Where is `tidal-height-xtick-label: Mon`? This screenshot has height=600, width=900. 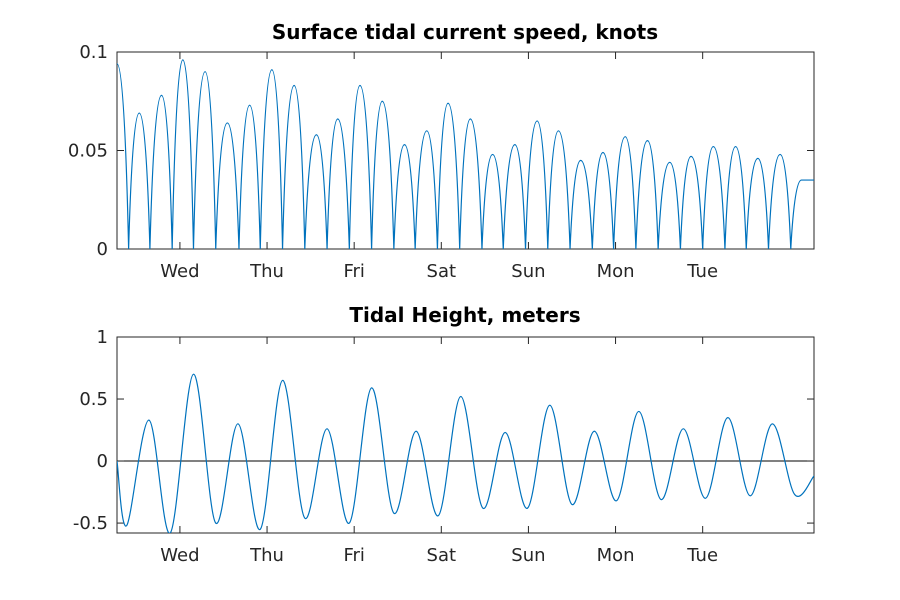
tidal-height-xtick-label: Mon is located at coordinates (616, 555).